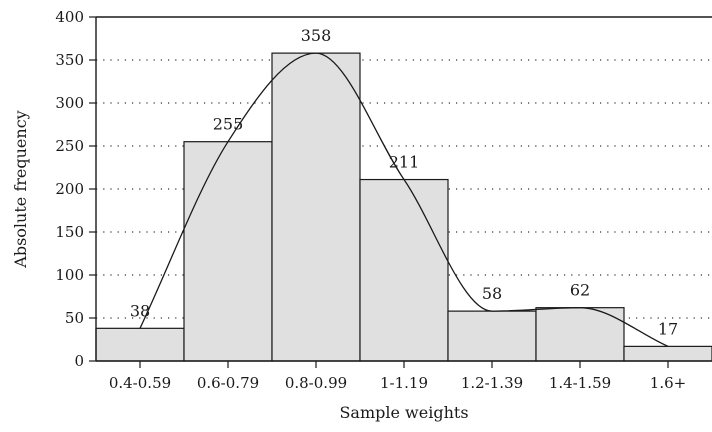  What do you see at coordinates (668, 328) in the screenshot?
I see `data-label: 17` at bounding box center [668, 328].